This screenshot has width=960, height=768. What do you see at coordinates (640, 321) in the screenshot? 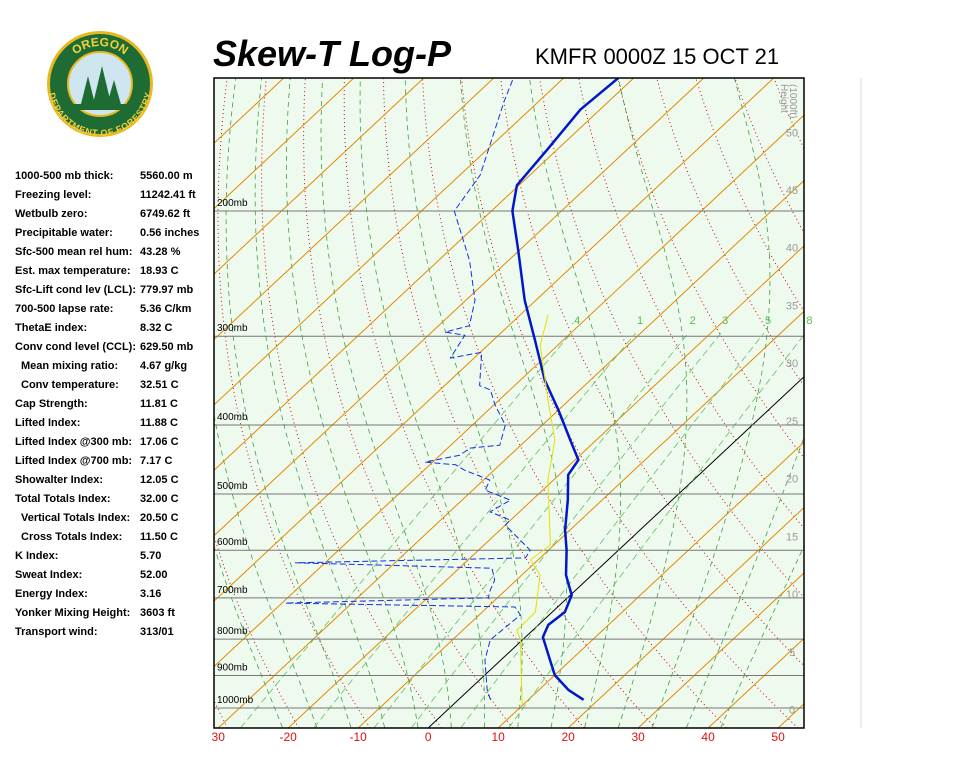
I see `mixing-ratio-label: 1` at bounding box center [640, 321].